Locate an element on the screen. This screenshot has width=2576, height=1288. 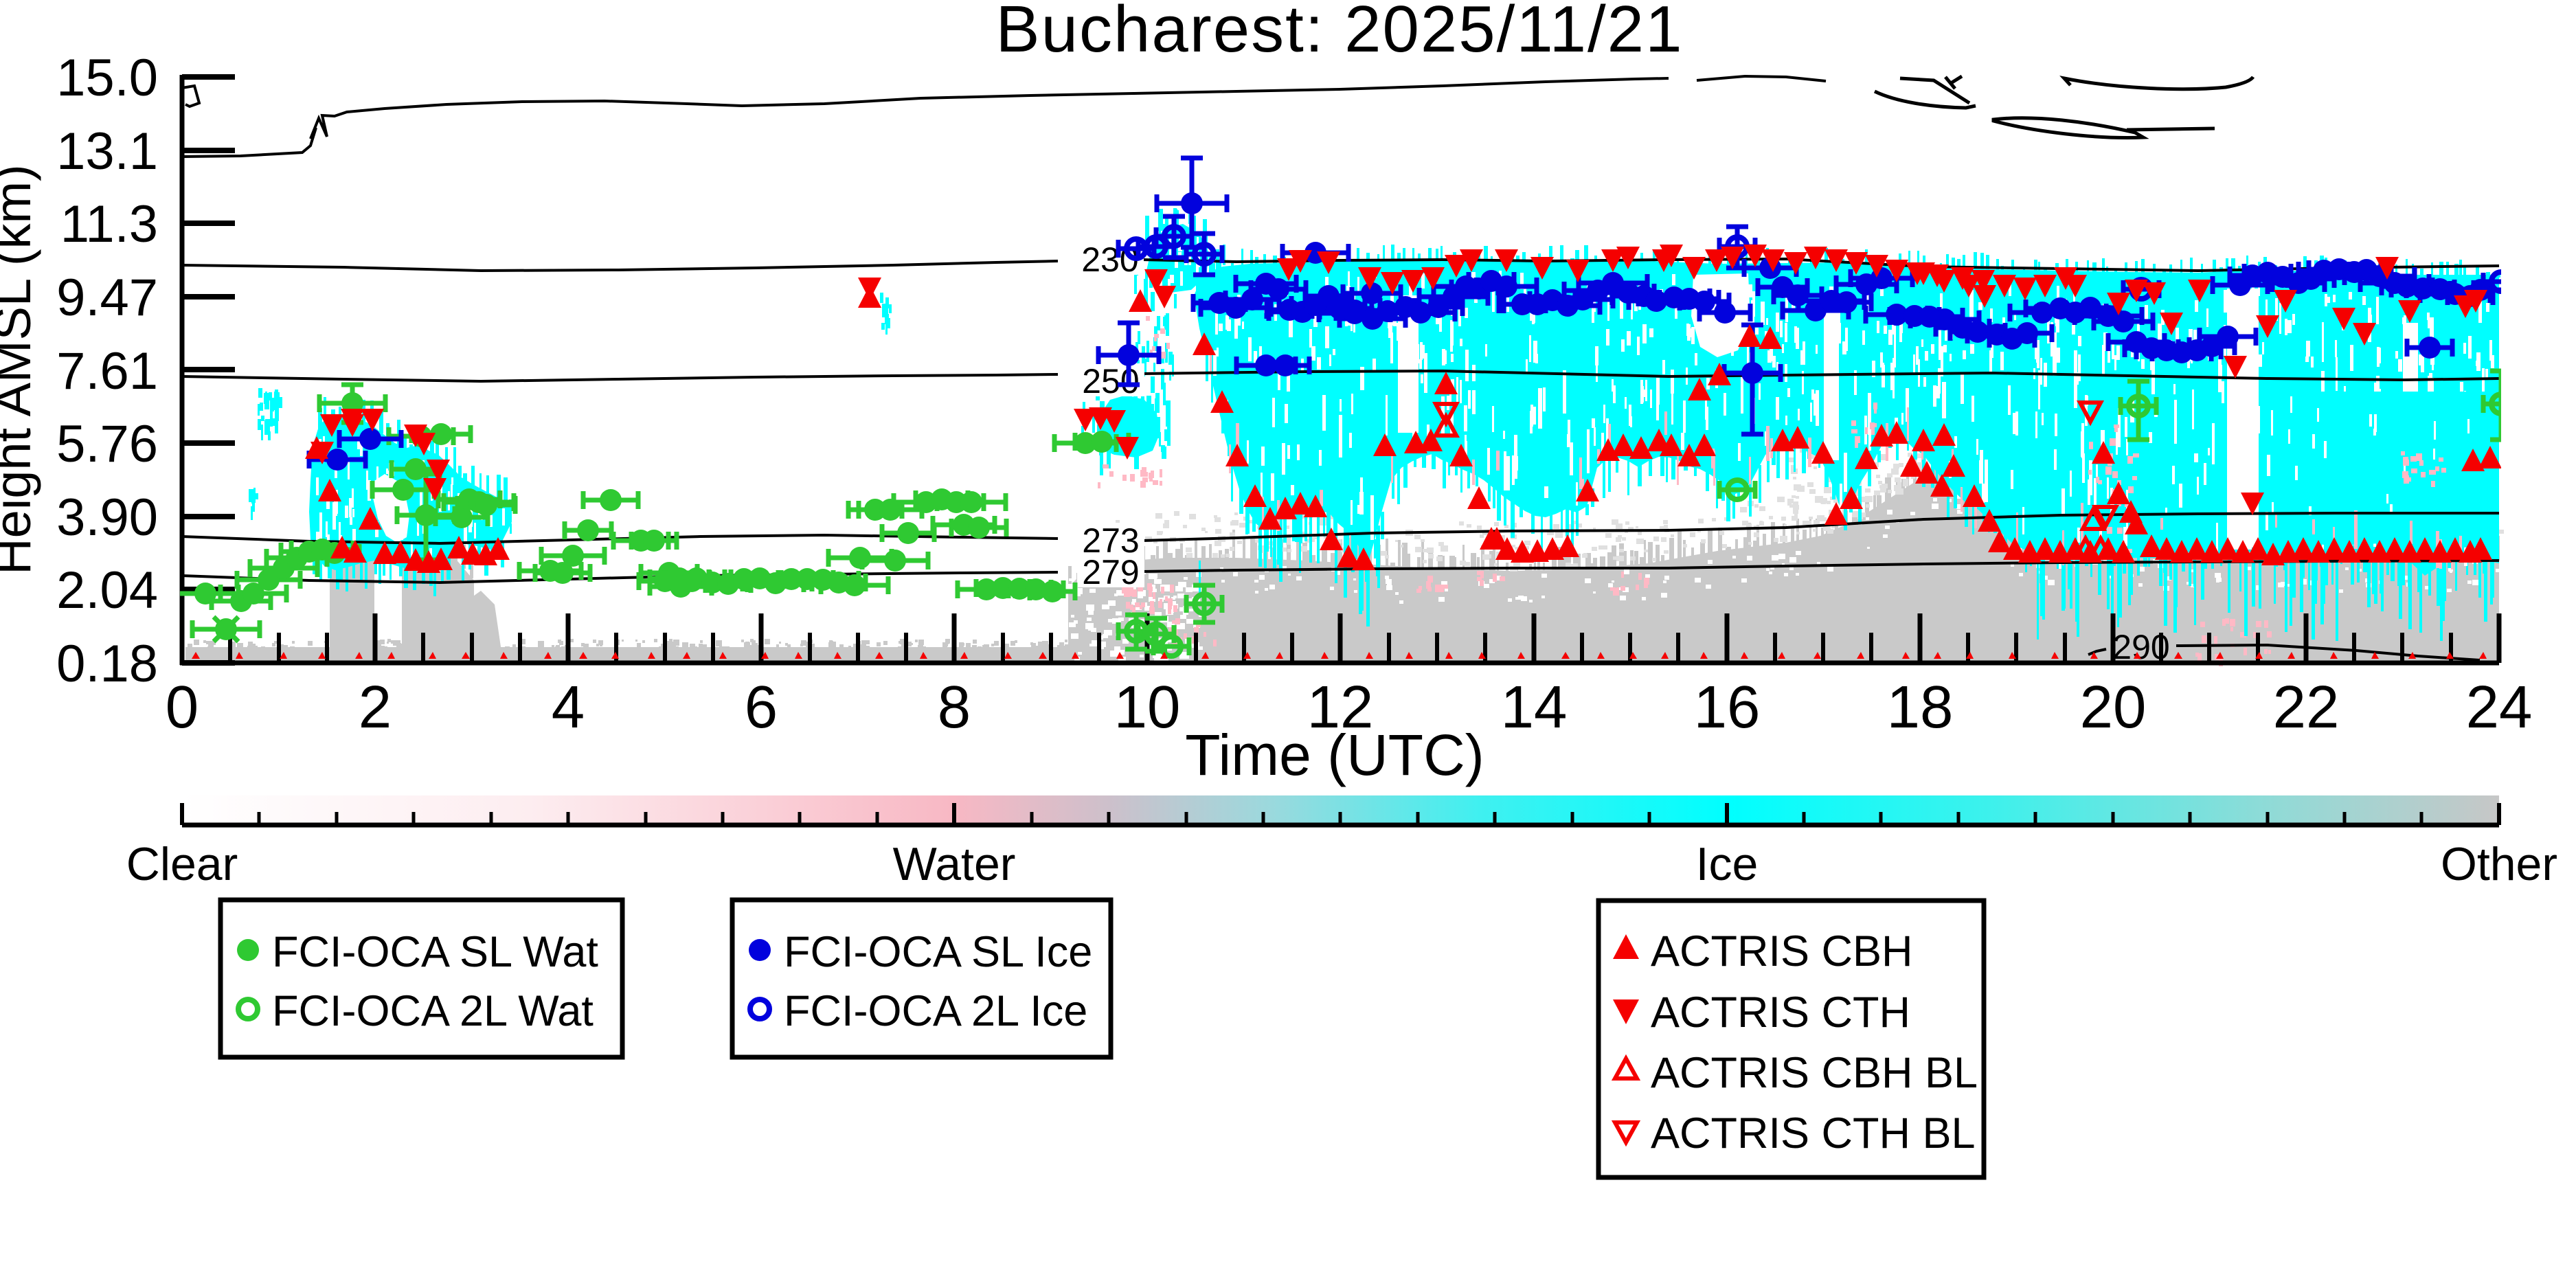
svg-text: 10 is located at coordinates (1147, 707).